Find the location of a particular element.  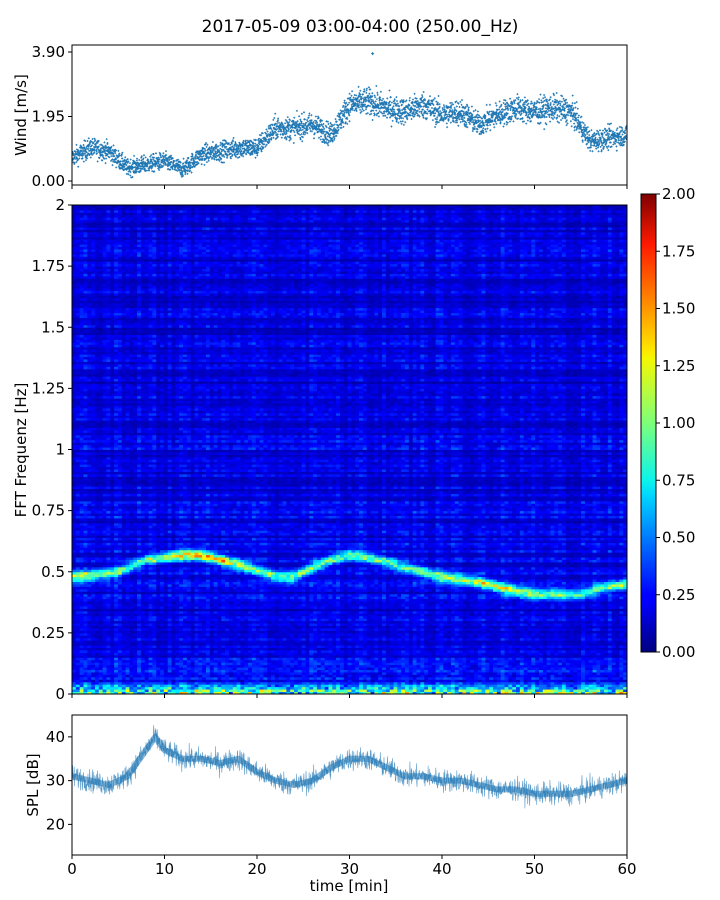

wind-y-label: Wind [m/s] is located at coordinates (21, 115).